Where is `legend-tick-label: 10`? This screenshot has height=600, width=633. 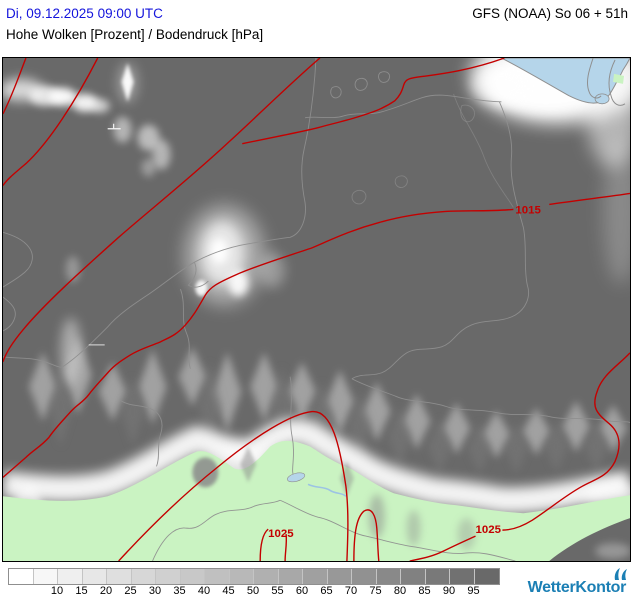
legend-tick-label: 10 is located at coordinates (57, 591).